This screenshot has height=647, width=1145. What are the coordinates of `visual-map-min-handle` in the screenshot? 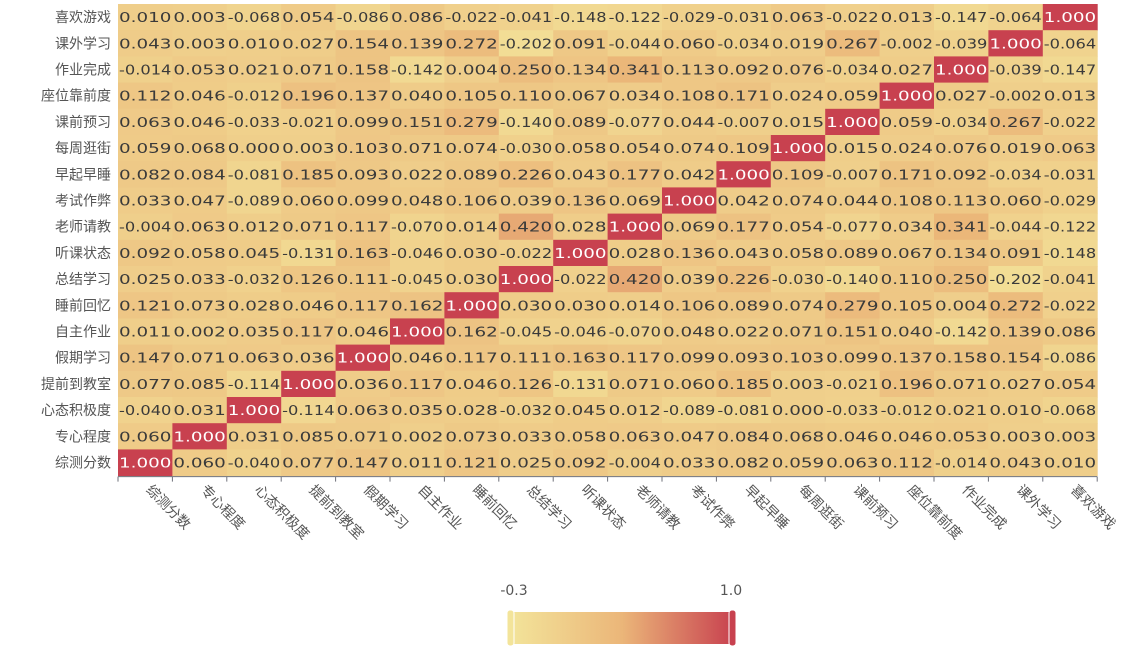 It's located at (510, 628).